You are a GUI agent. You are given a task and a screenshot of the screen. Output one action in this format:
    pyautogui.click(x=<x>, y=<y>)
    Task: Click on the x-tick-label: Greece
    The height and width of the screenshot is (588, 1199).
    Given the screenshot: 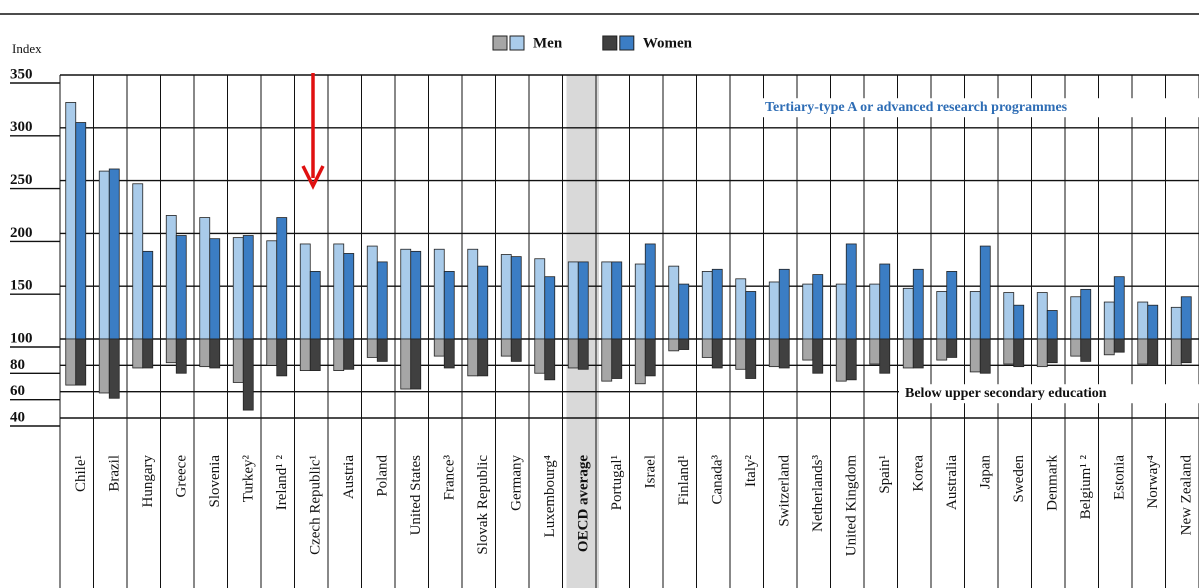 What is the action you would take?
    pyautogui.click(x=182, y=476)
    